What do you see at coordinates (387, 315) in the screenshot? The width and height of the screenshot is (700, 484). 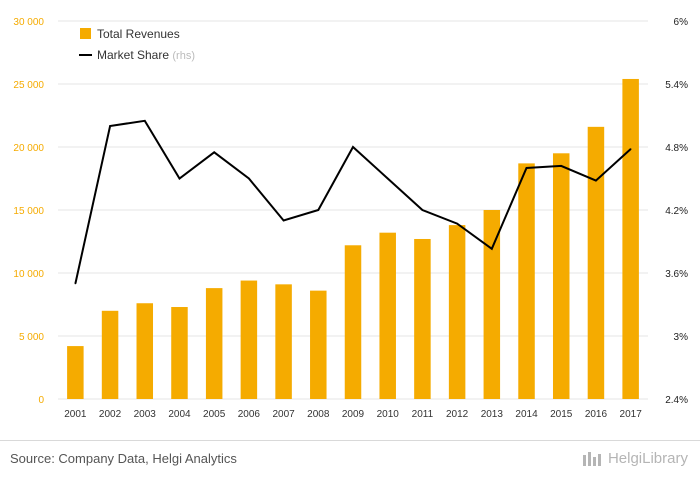 I see `bar-2010` at bounding box center [387, 315].